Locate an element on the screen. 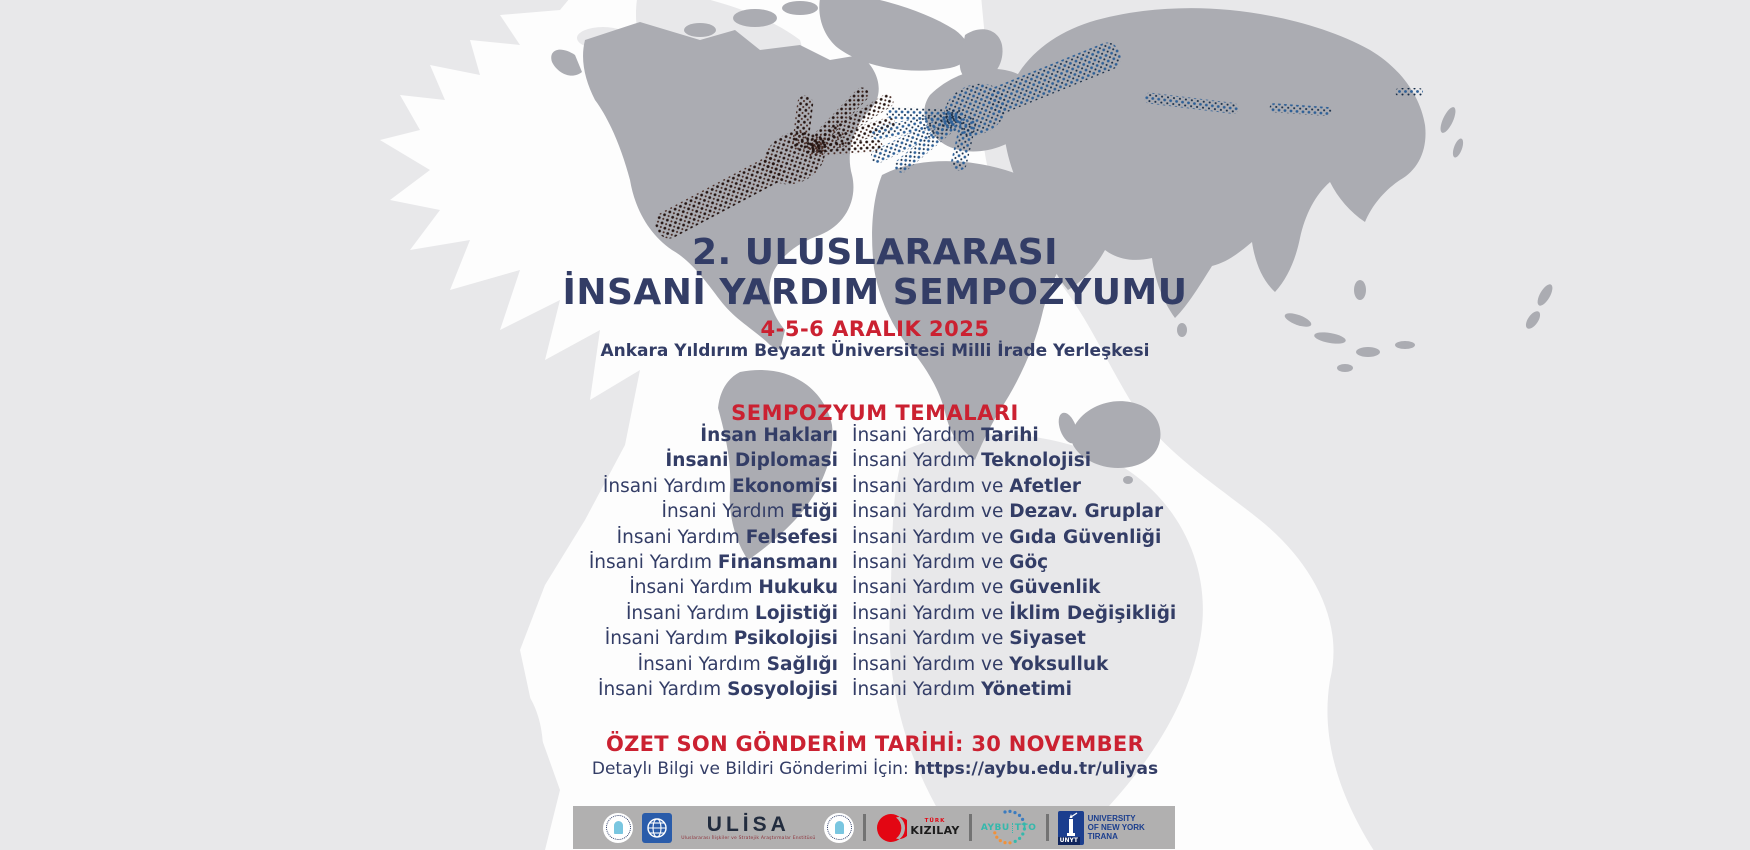 The width and height of the screenshot is (1750, 850). theme-item-left: İnsani Yardım Finansmanı is located at coordinates (713, 563).